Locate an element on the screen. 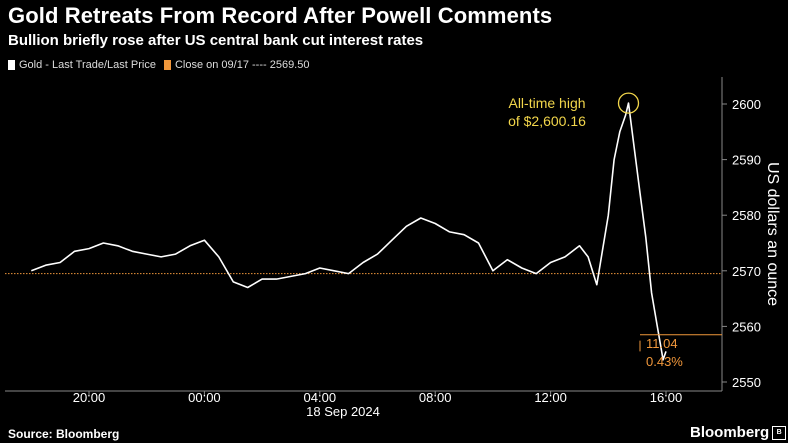 The image size is (788, 443). y-axis-label: US dollars an ounce is located at coordinates (772, 234).